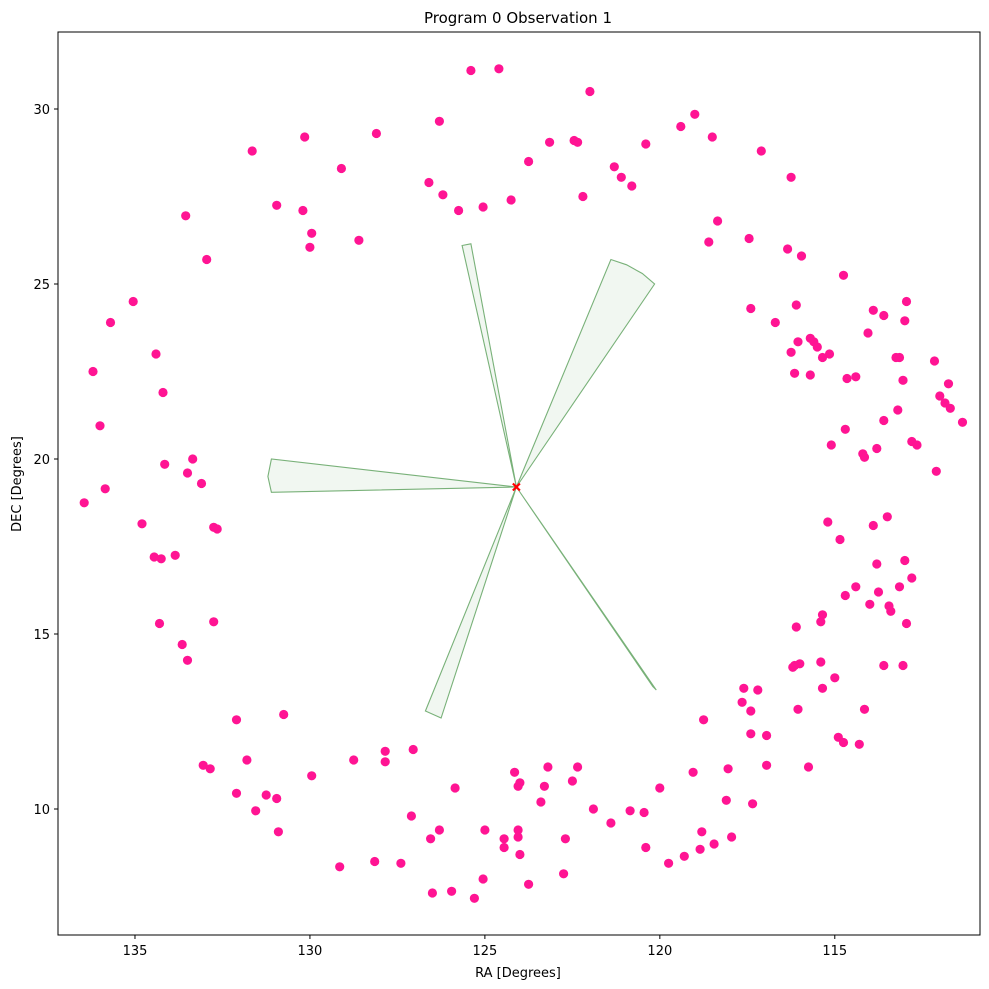 This screenshot has height=989, width=989. I want to click on y-axis-label: DEC [Degrees], so click(17, 484).